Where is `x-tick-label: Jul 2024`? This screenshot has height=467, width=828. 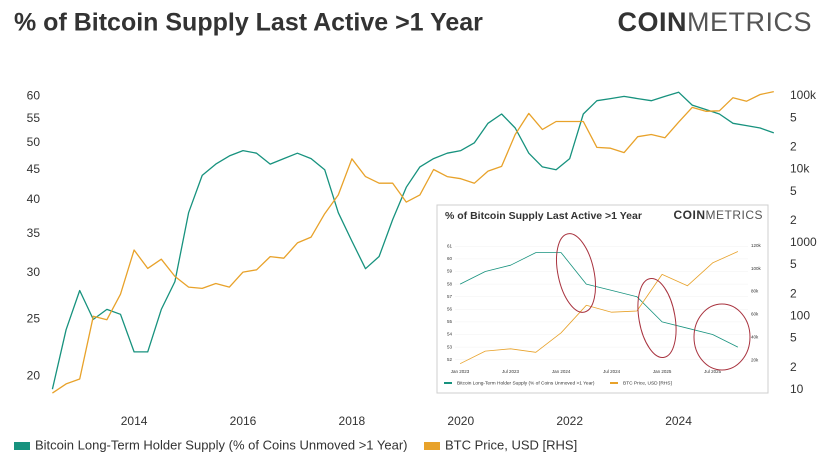 x-tick-label: Jul 2024 is located at coordinates (612, 371).